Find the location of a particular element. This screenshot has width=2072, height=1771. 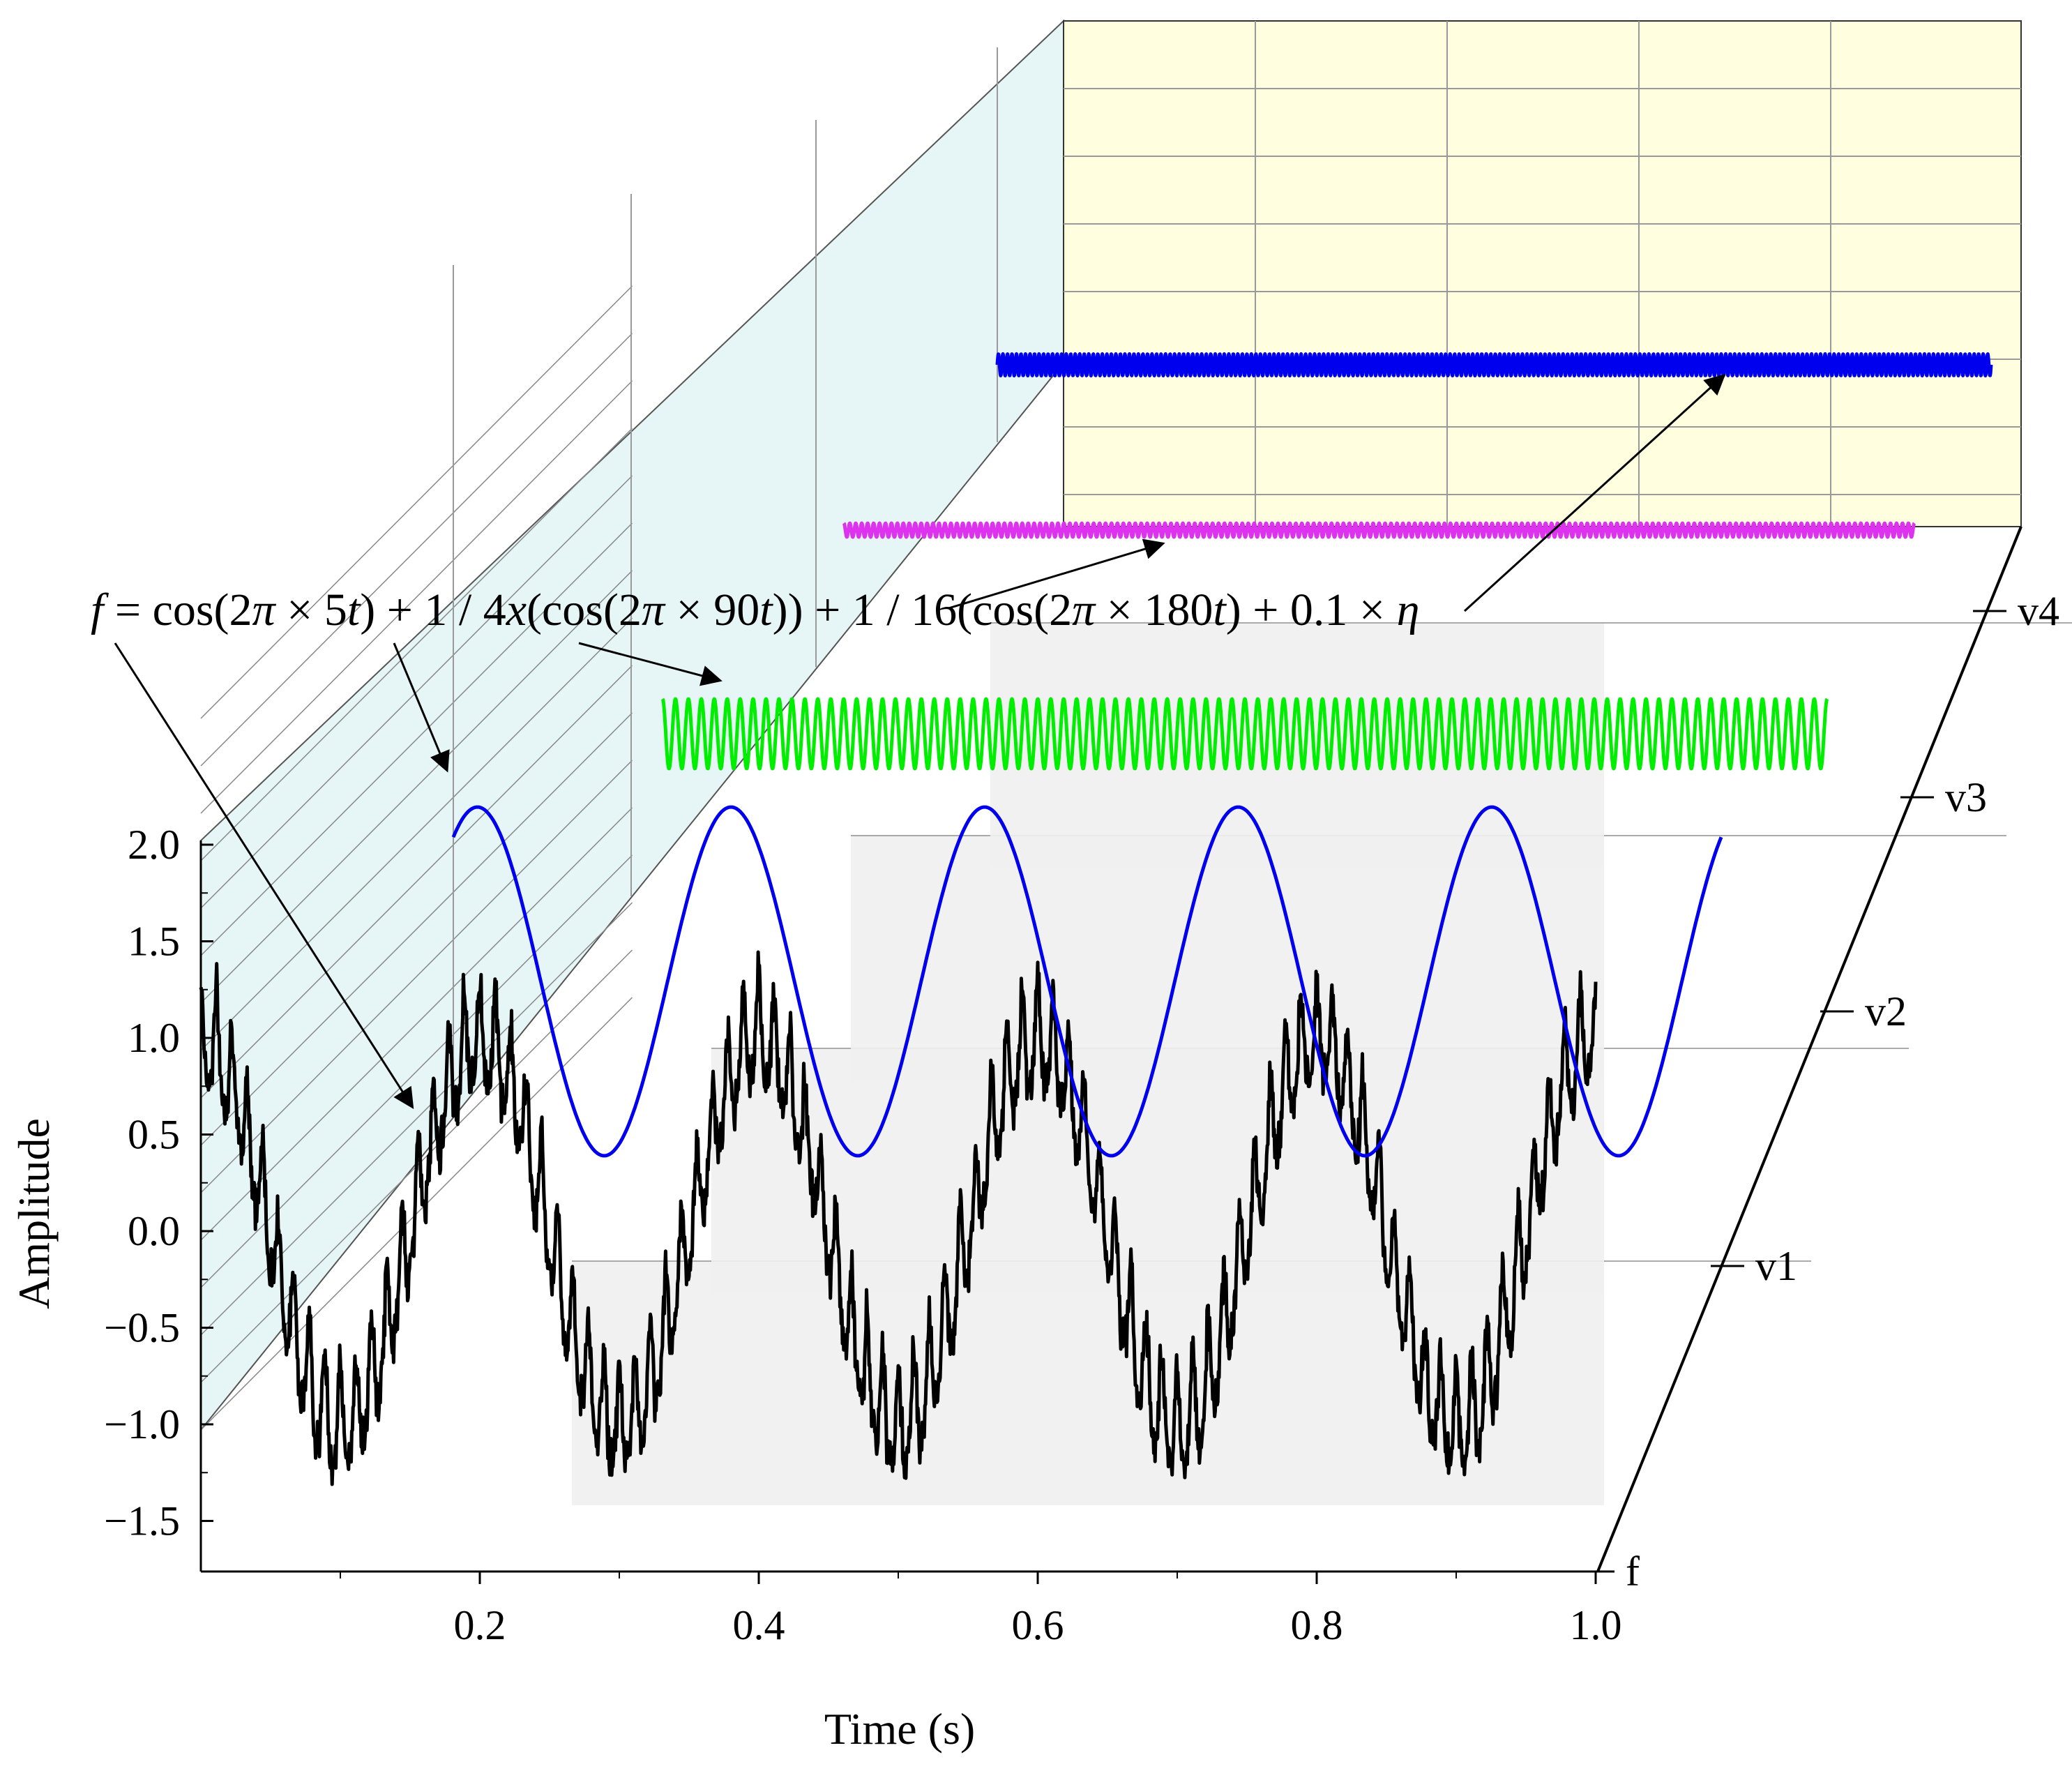

y-tick-label: −1.0 is located at coordinates (142, 1424).